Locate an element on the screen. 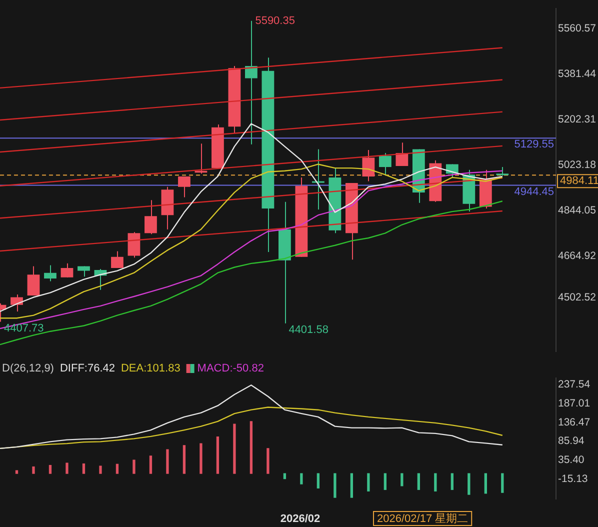 The height and width of the screenshot is (527, 598). y-tick-label: 35.40 is located at coordinates (571, 460).